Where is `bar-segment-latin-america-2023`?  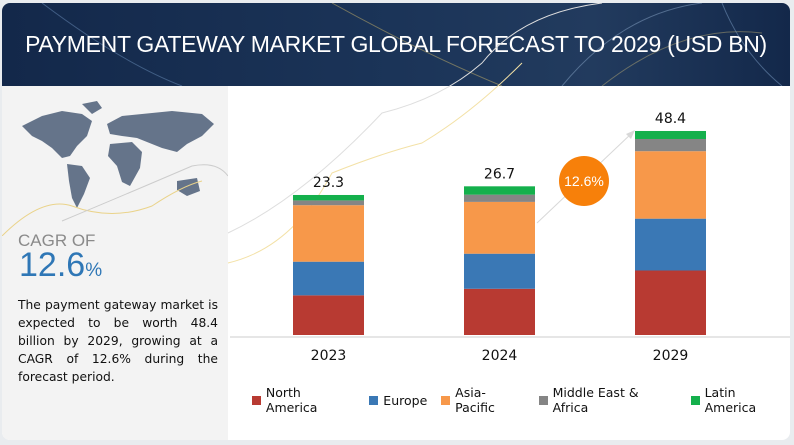
bar-segment-latin-america-2023 is located at coordinates (328, 197).